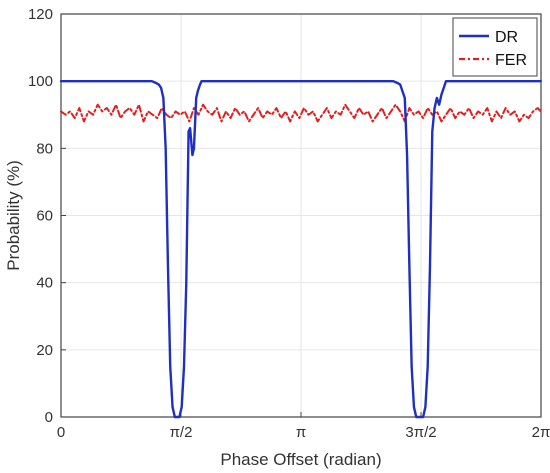  I want to click on series-line-fer, so click(301, 113).